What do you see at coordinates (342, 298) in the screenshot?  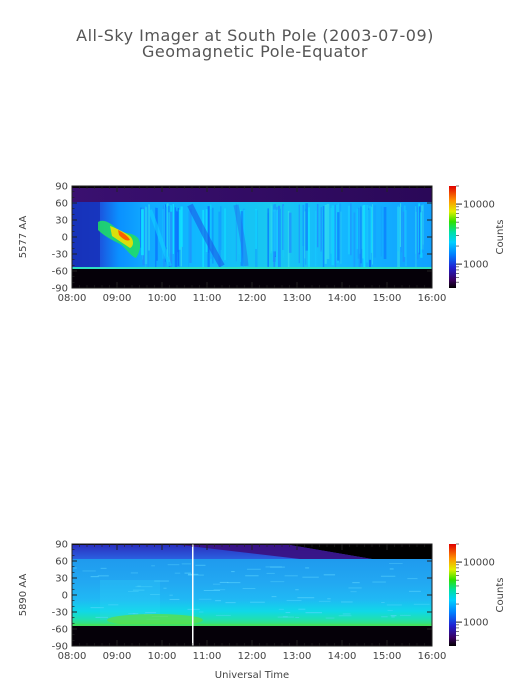 I see `x-tick-label: 14:00` at bounding box center [342, 298].